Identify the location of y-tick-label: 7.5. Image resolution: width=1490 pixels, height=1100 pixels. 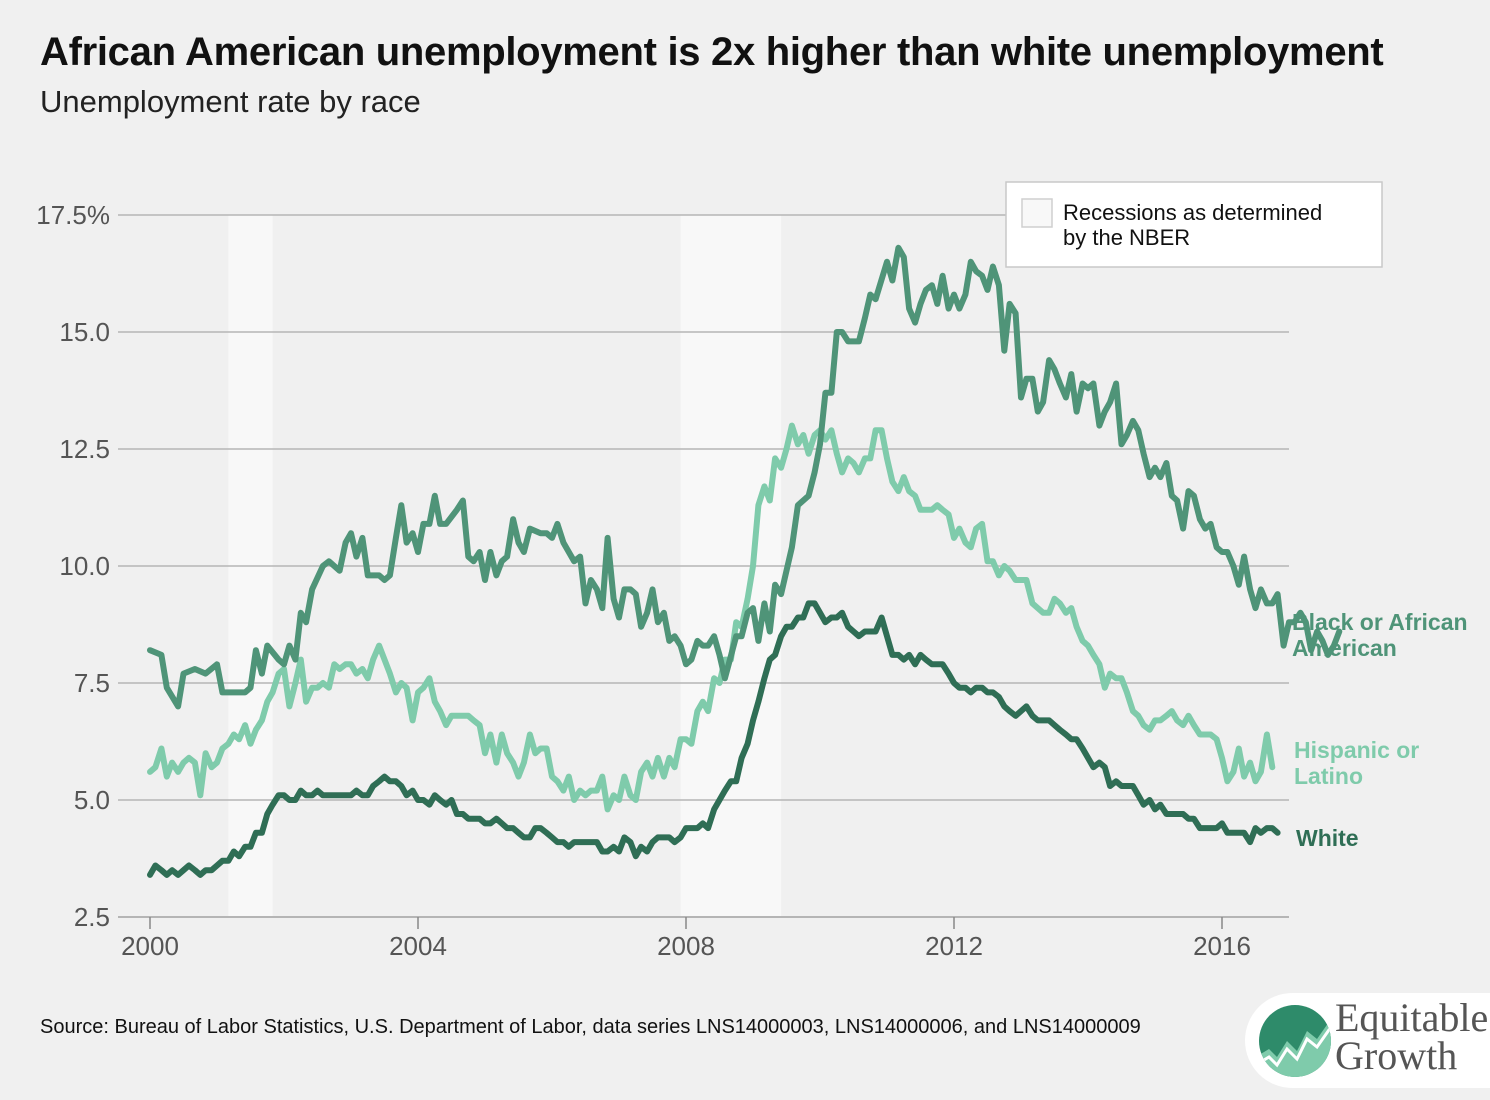
(92, 683).